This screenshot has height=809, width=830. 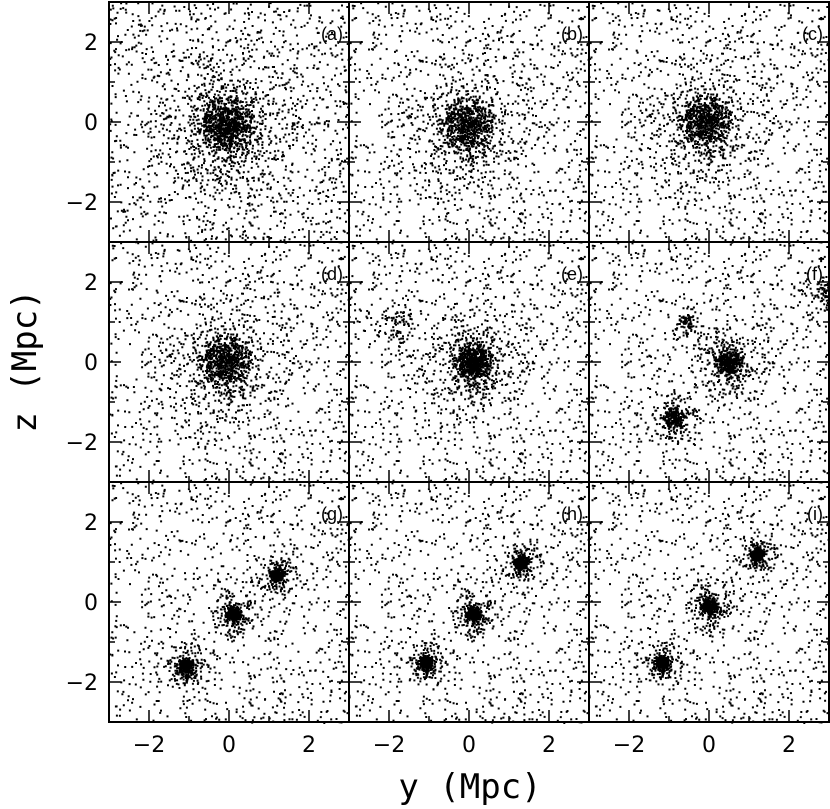 I want to click on x-tick-labels: −2 0 2 −2 0 2 −2 0 2, so click(x=464, y=745).